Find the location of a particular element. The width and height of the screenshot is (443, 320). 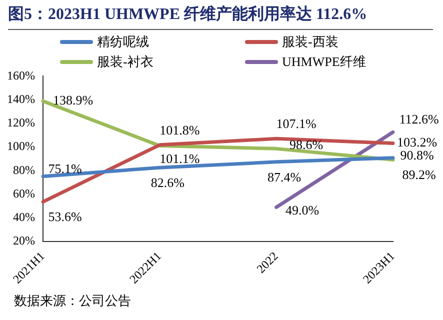

legend-label: 精纺呢绒 is located at coordinates (123, 42).